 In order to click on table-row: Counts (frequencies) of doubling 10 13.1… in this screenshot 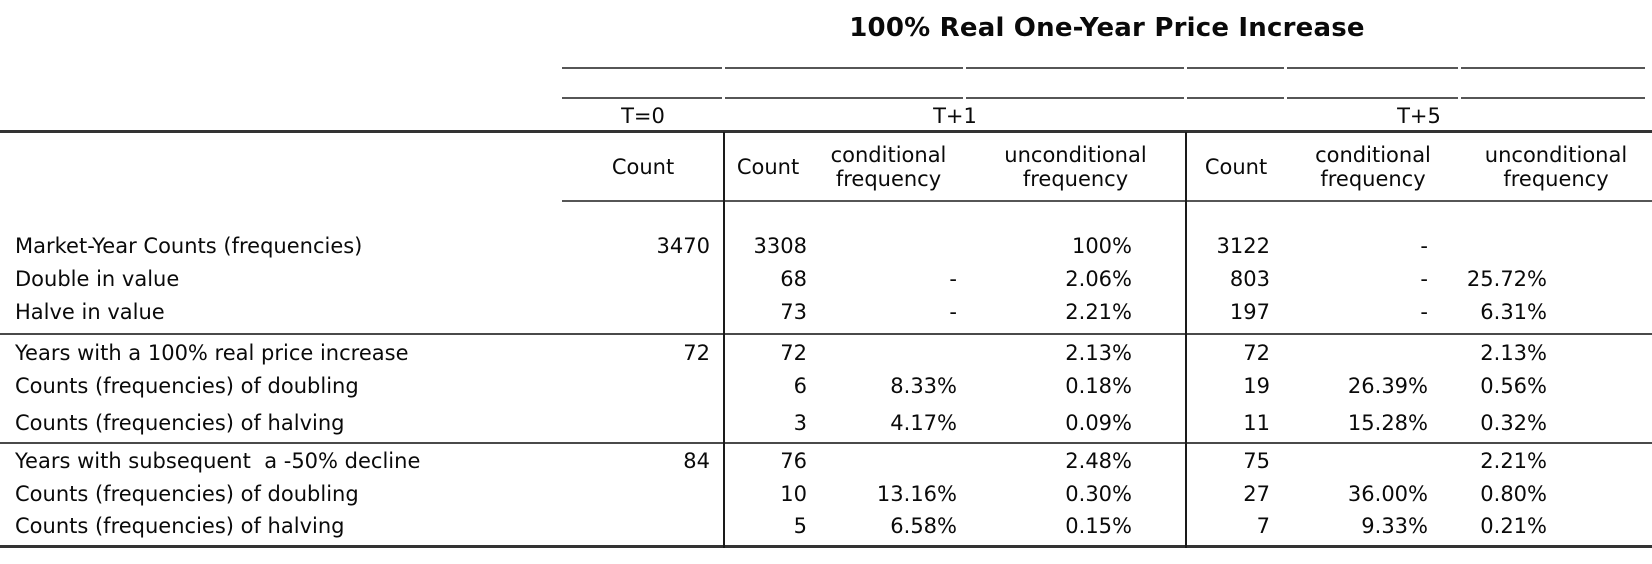, I will do `click(826, 493)`.